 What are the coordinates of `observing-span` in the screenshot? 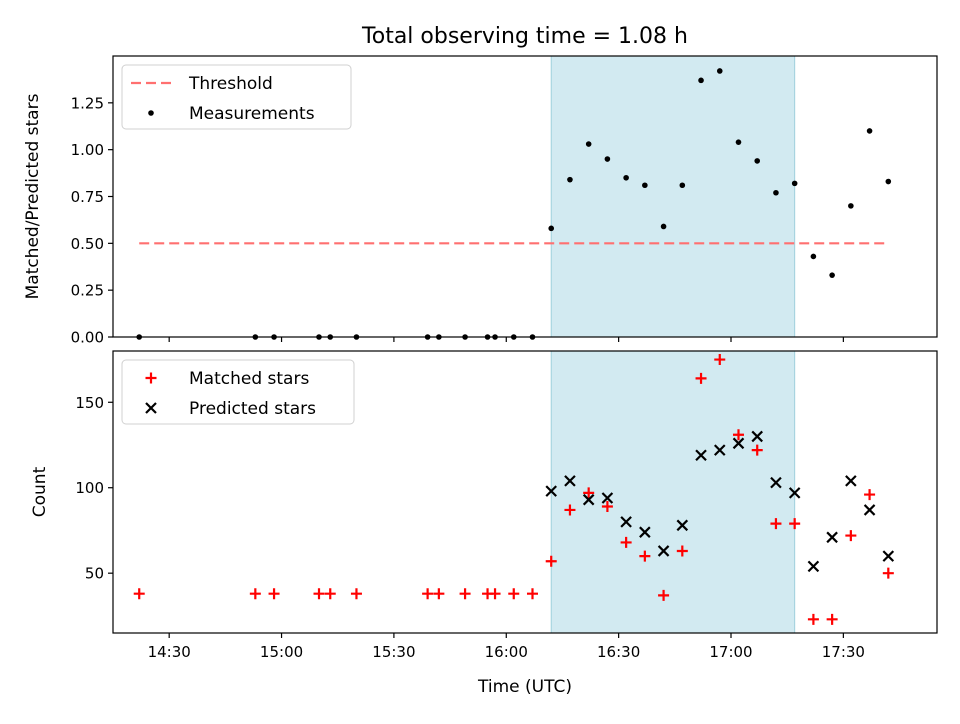 It's located at (673, 196).